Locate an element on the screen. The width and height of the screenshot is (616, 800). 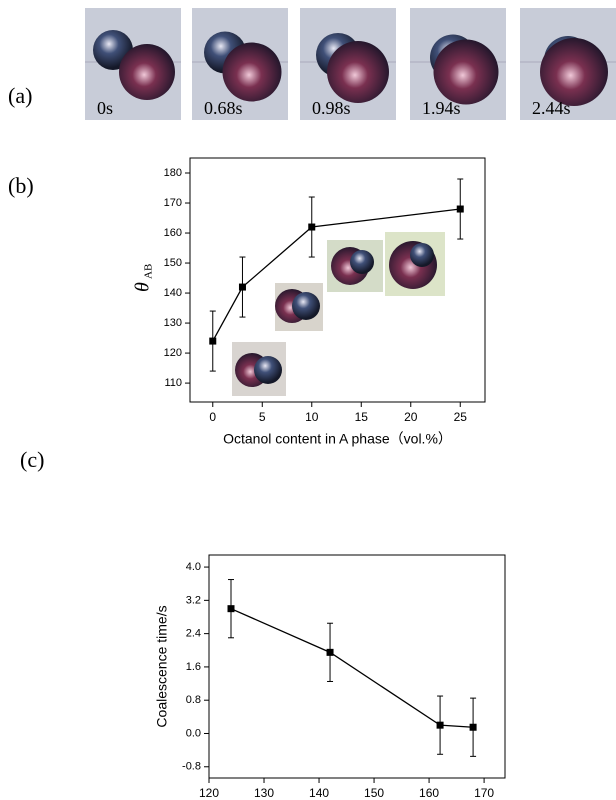
photo-frame: 0.68s is located at coordinates (240, 64).